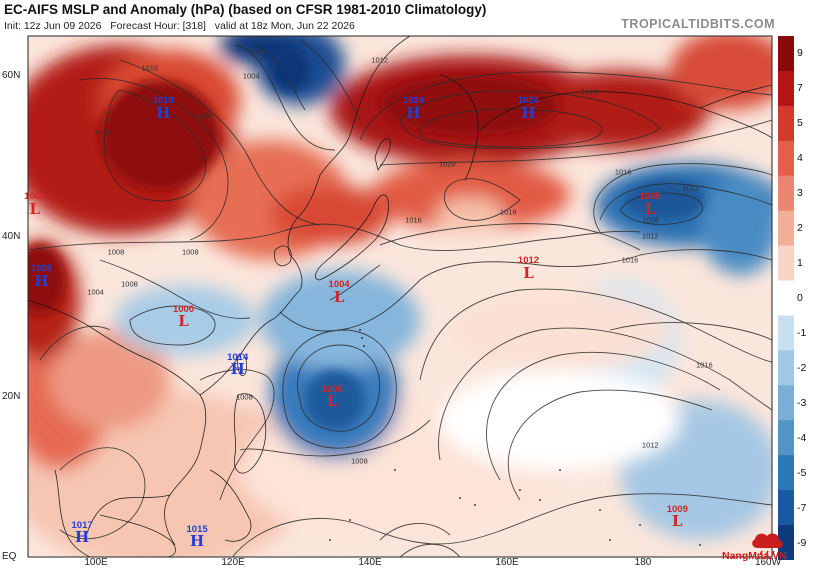  Describe the element at coordinates (11, 75) in the screenshot. I see `lat-label: 60N` at that location.